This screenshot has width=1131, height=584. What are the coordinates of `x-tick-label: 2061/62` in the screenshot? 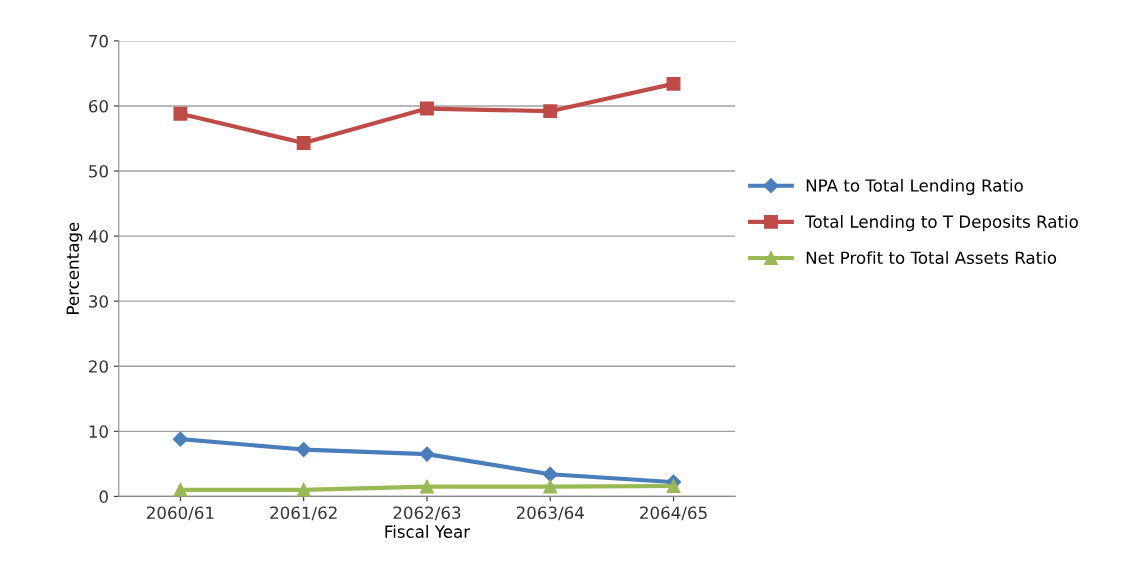 It's located at (303, 513).